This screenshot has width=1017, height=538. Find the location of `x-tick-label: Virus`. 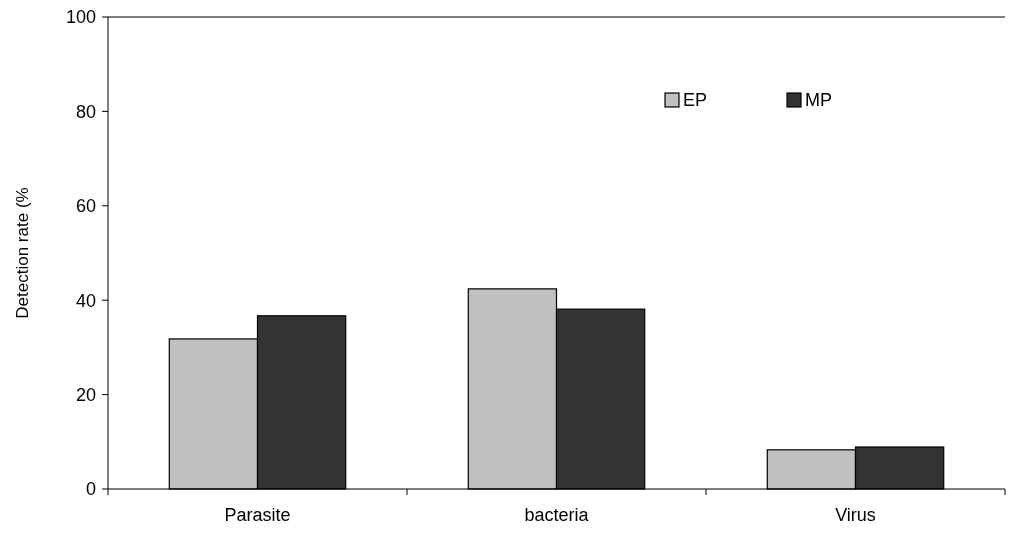

x-tick-label: Virus is located at coordinates (855, 515).